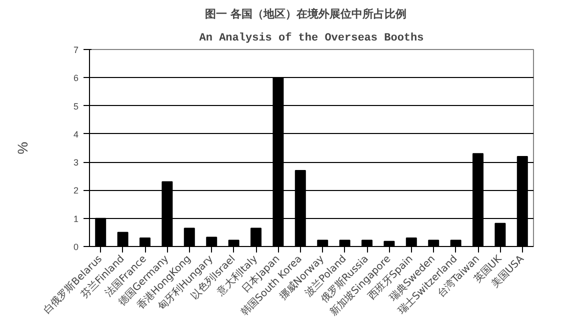  I want to click on y-tick-label: 1, so click(76, 219).